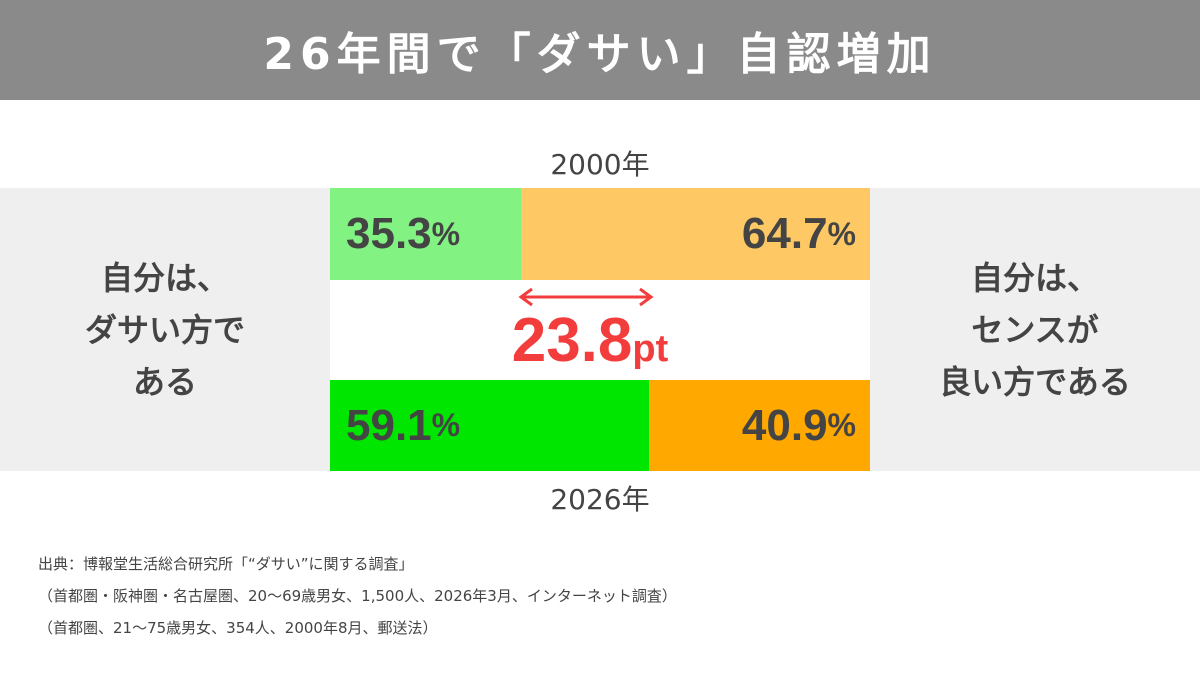 This screenshot has width=1200, height=676. What do you see at coordinates (784, 425) in the screenshot?
I see `value-label: 40.9` at bounding box center [784, 425].